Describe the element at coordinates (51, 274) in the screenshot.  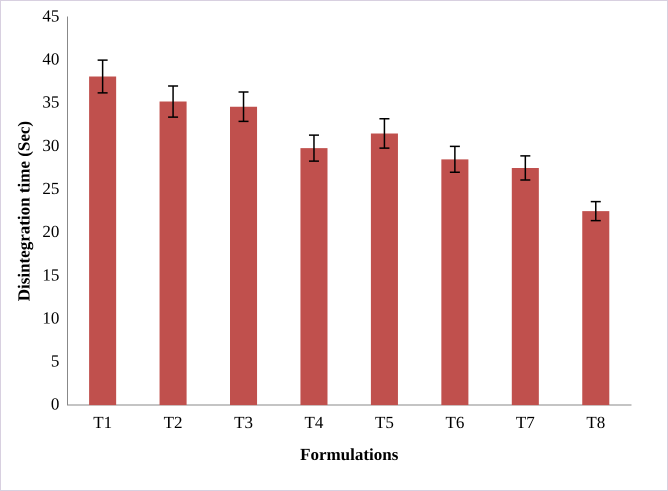
I see `y-tick-label: 15` at that location.